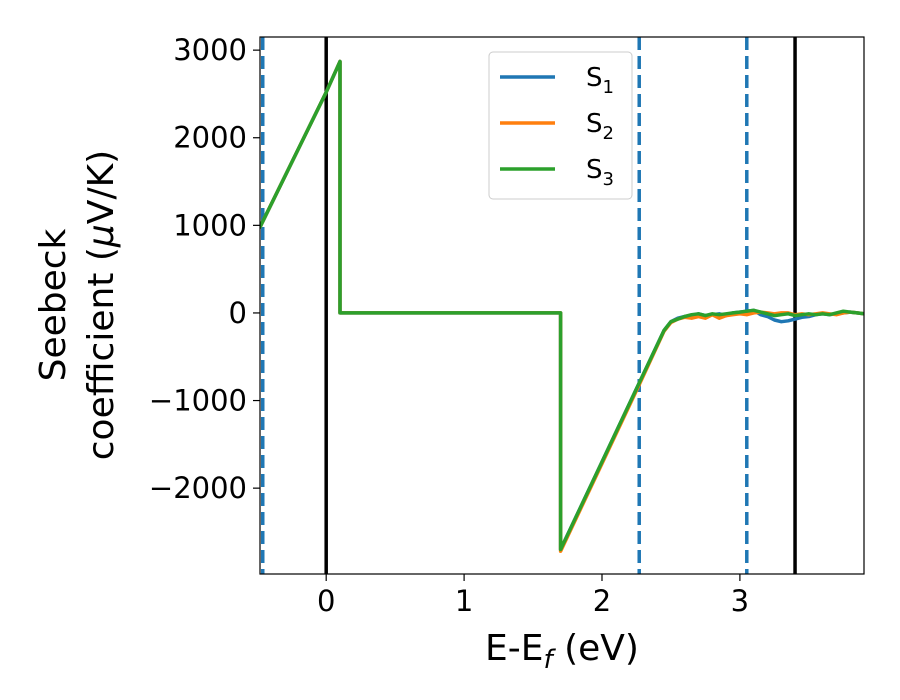 The image size is (900, 700). I want to click on y-tick-label: 1000, so click(210, 225).